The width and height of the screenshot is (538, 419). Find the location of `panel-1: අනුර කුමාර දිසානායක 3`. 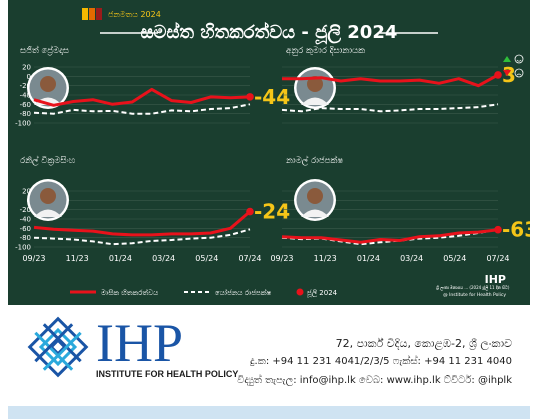

panel-1: අනුර කුමාර දිසානායක 3 is located at coordinates (398, 84).